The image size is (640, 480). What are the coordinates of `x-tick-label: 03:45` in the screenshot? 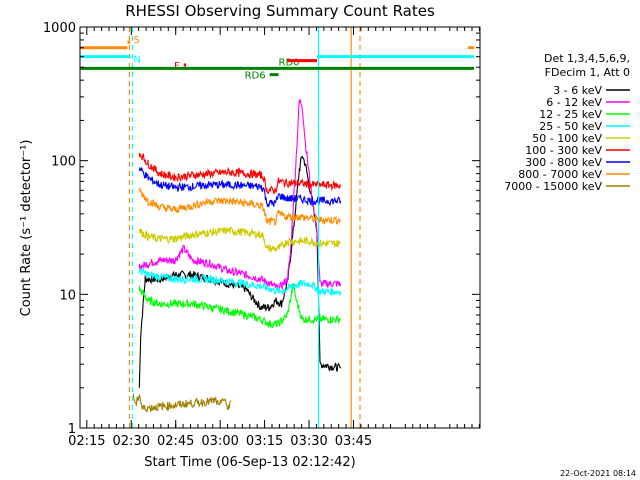 It's located at (353, 441).